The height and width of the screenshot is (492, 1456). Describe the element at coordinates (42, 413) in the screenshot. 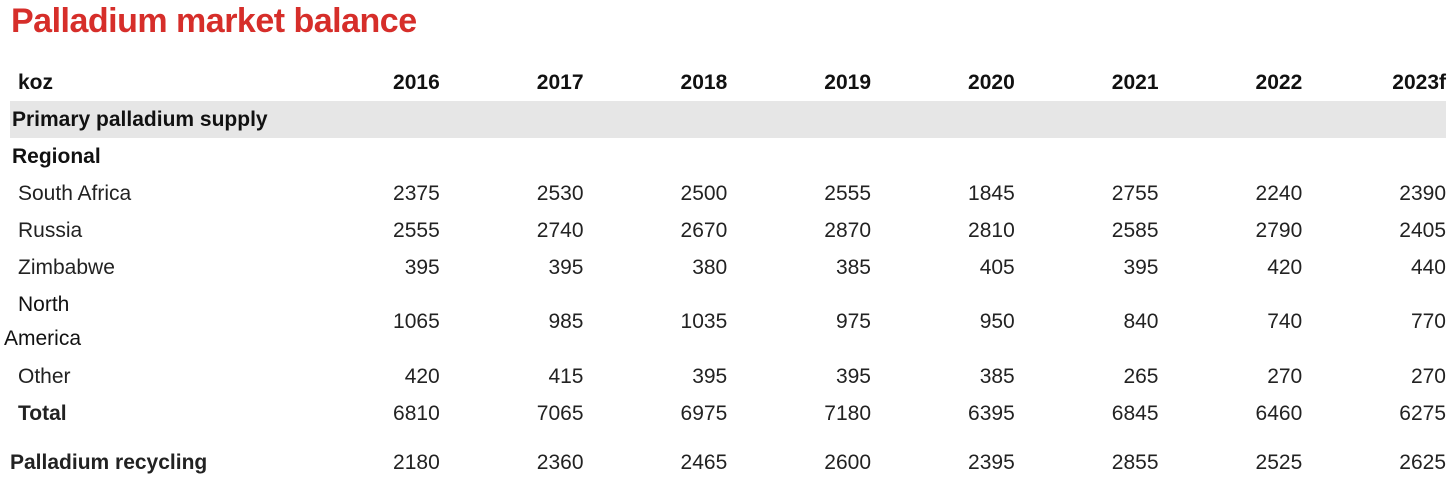

I see `row-label: Total` at that location.